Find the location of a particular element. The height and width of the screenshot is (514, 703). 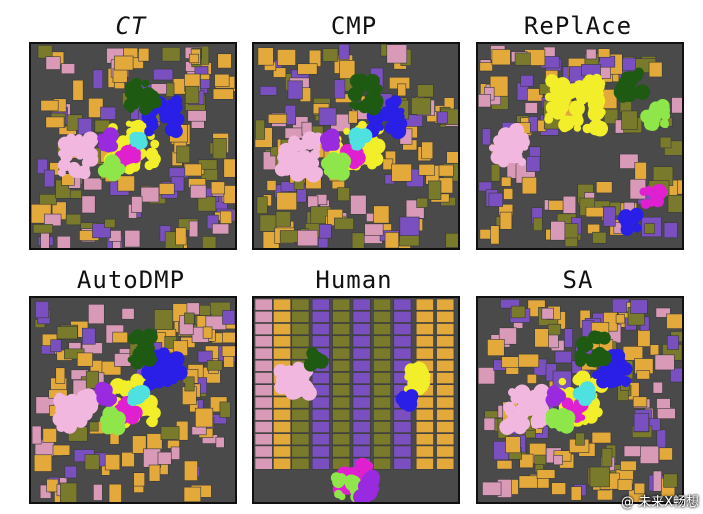

panel-autodmp: AutoDMP is located at coordinates (131, 384).